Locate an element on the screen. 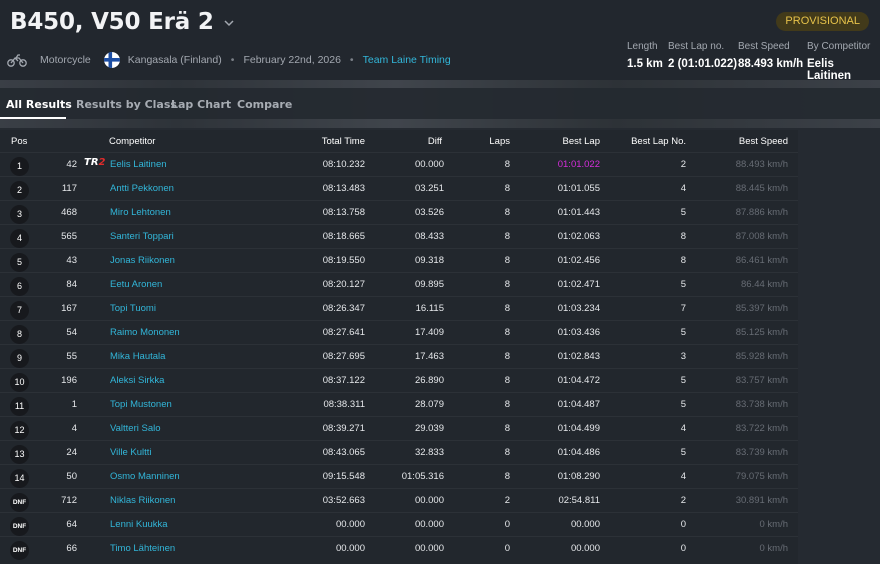  tab-compare: Compare is located at coordinates (265, 104).